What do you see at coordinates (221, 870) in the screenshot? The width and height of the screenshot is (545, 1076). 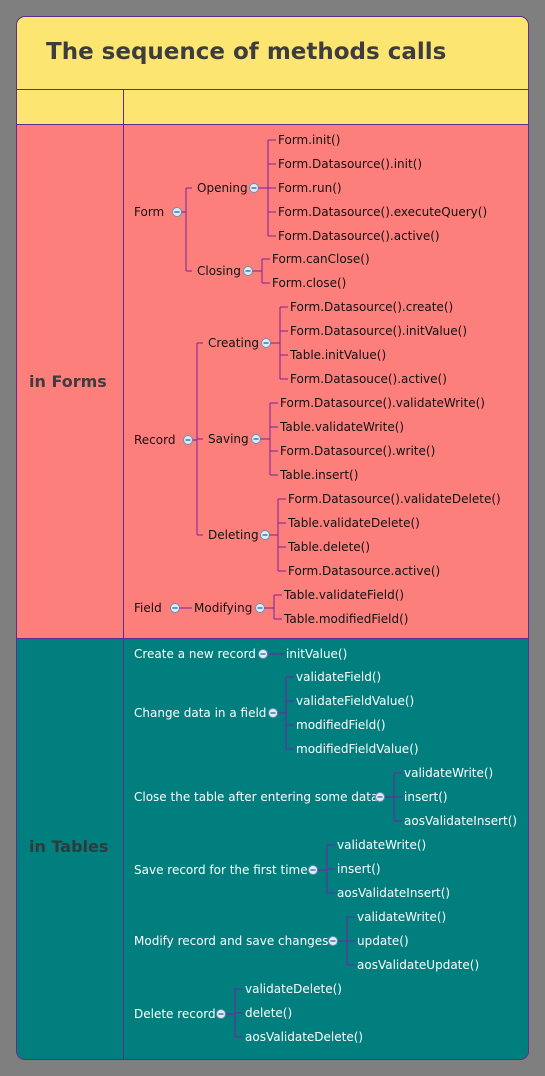 I see `node-table-scenario: Save record for the first time` at bounding box center [221, 870].